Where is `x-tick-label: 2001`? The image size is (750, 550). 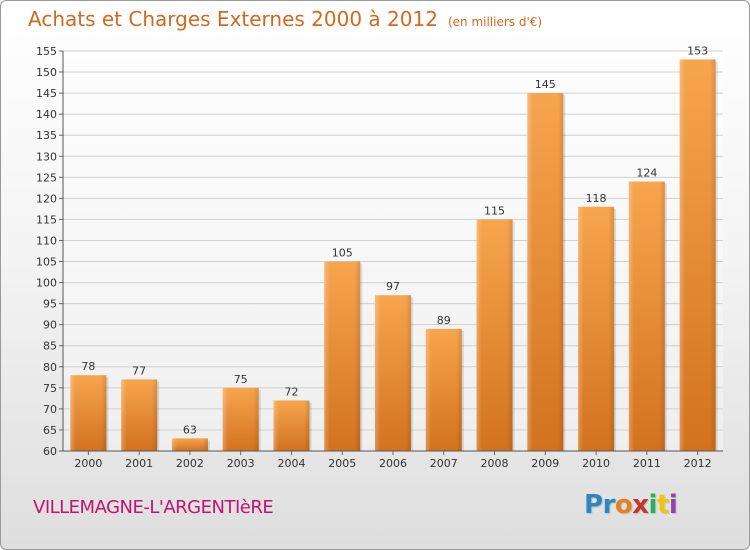 x-tick-label: 2001 is located at coordinates (139, 463).